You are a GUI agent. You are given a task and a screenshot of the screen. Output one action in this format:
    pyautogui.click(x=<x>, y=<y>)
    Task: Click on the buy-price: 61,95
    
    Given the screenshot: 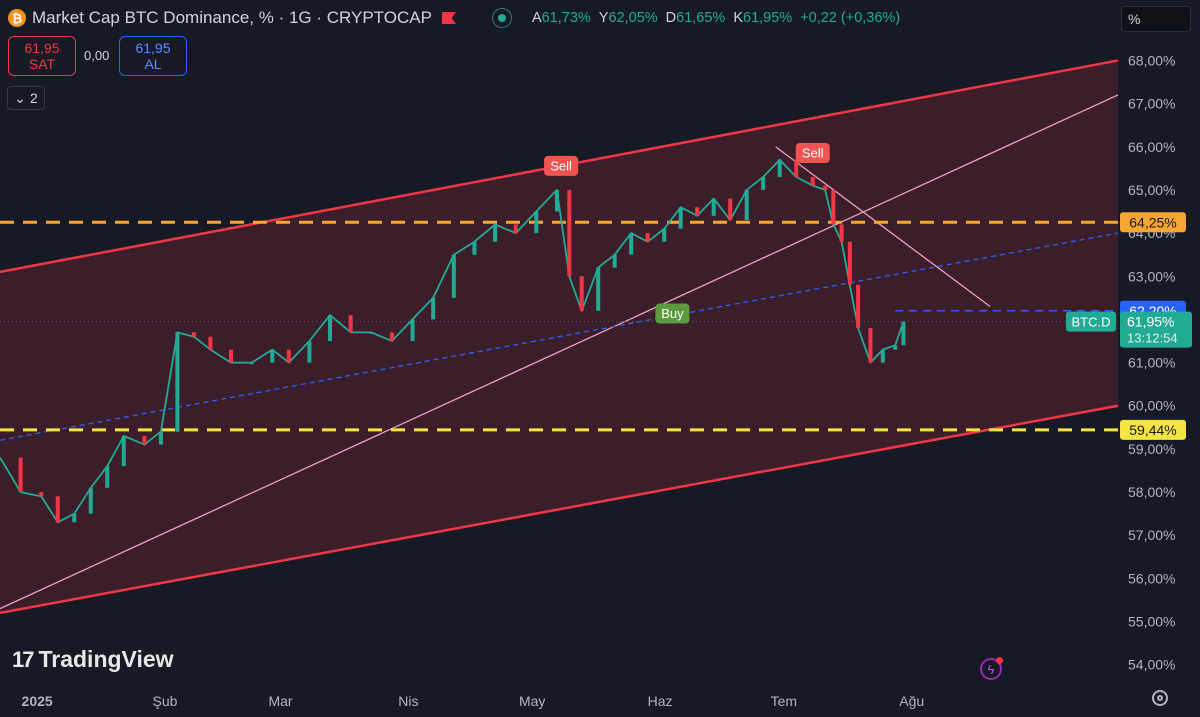 What is the action you would take?
    pyautogui.click(x=153, y=48)
    